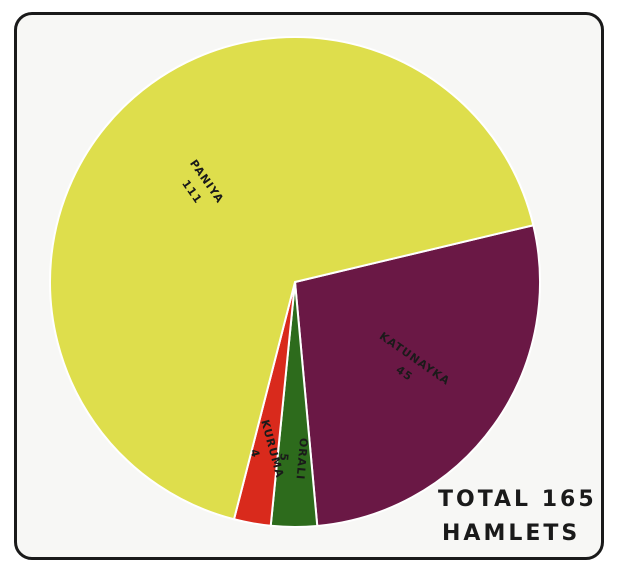  I want to click on slice-label-orali: ORALI, so click(301, 458).